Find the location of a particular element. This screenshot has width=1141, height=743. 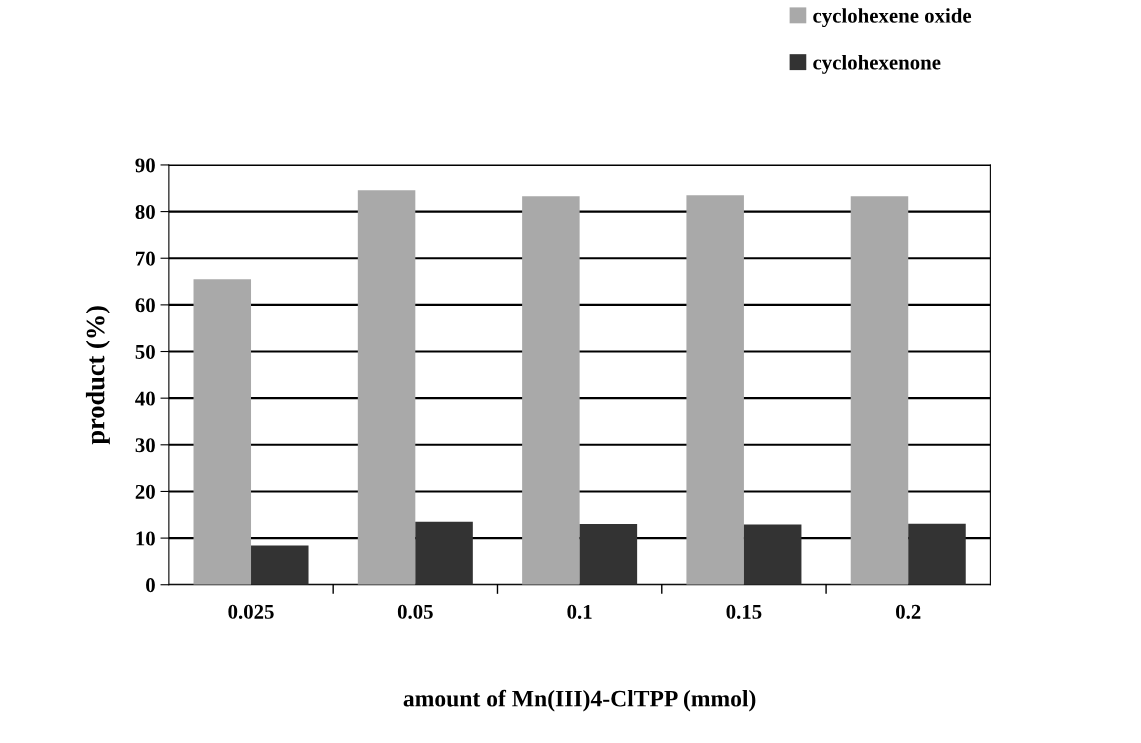

y-tick-label: 90 is located at coordinates (145, 165).